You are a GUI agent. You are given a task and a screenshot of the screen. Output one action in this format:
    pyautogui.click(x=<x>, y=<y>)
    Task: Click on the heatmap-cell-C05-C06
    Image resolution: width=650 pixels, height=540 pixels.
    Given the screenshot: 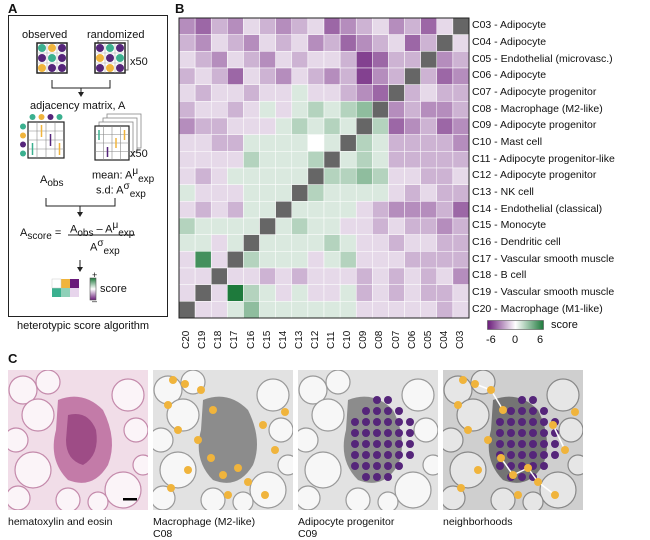 What is the action you would take?
    pyautogui.click(x=412, y=60)
    